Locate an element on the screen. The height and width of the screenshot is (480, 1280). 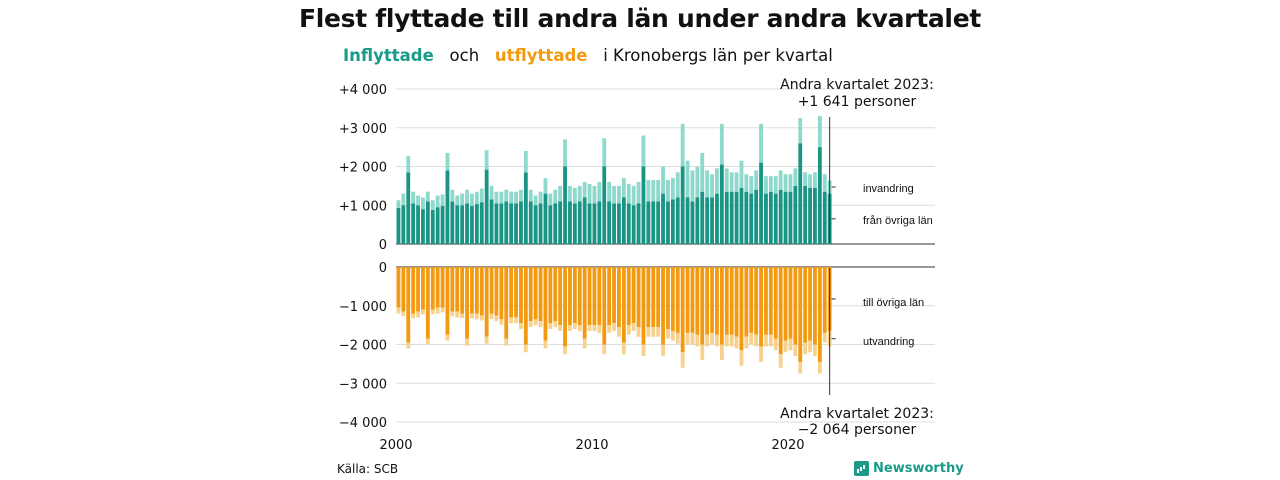
subtitle-out-word: utflyttade is located at coordinates (541, 55).